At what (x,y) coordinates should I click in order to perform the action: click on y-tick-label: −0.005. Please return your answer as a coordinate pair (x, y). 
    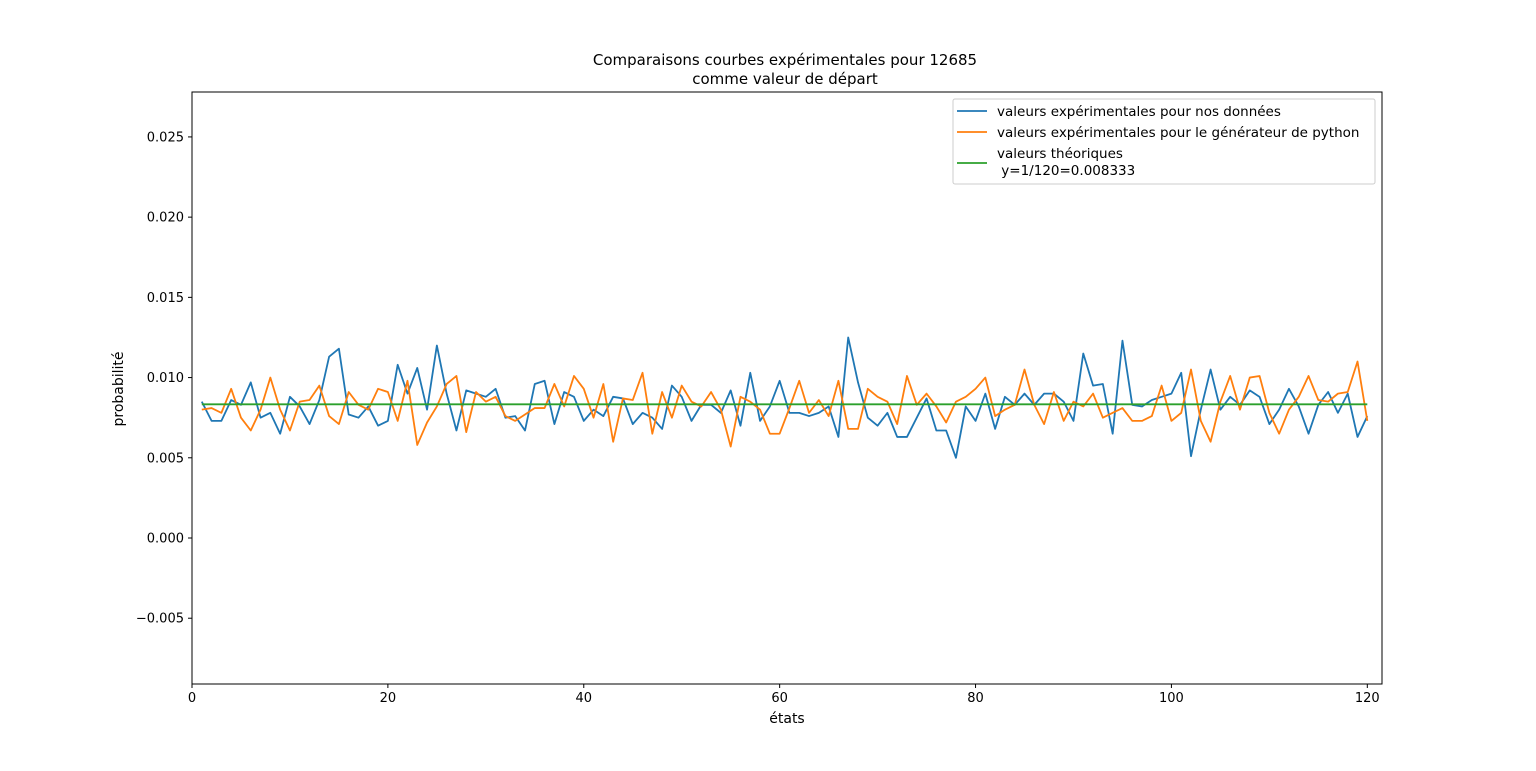
    Looking at the image, I should click on (160, 619).